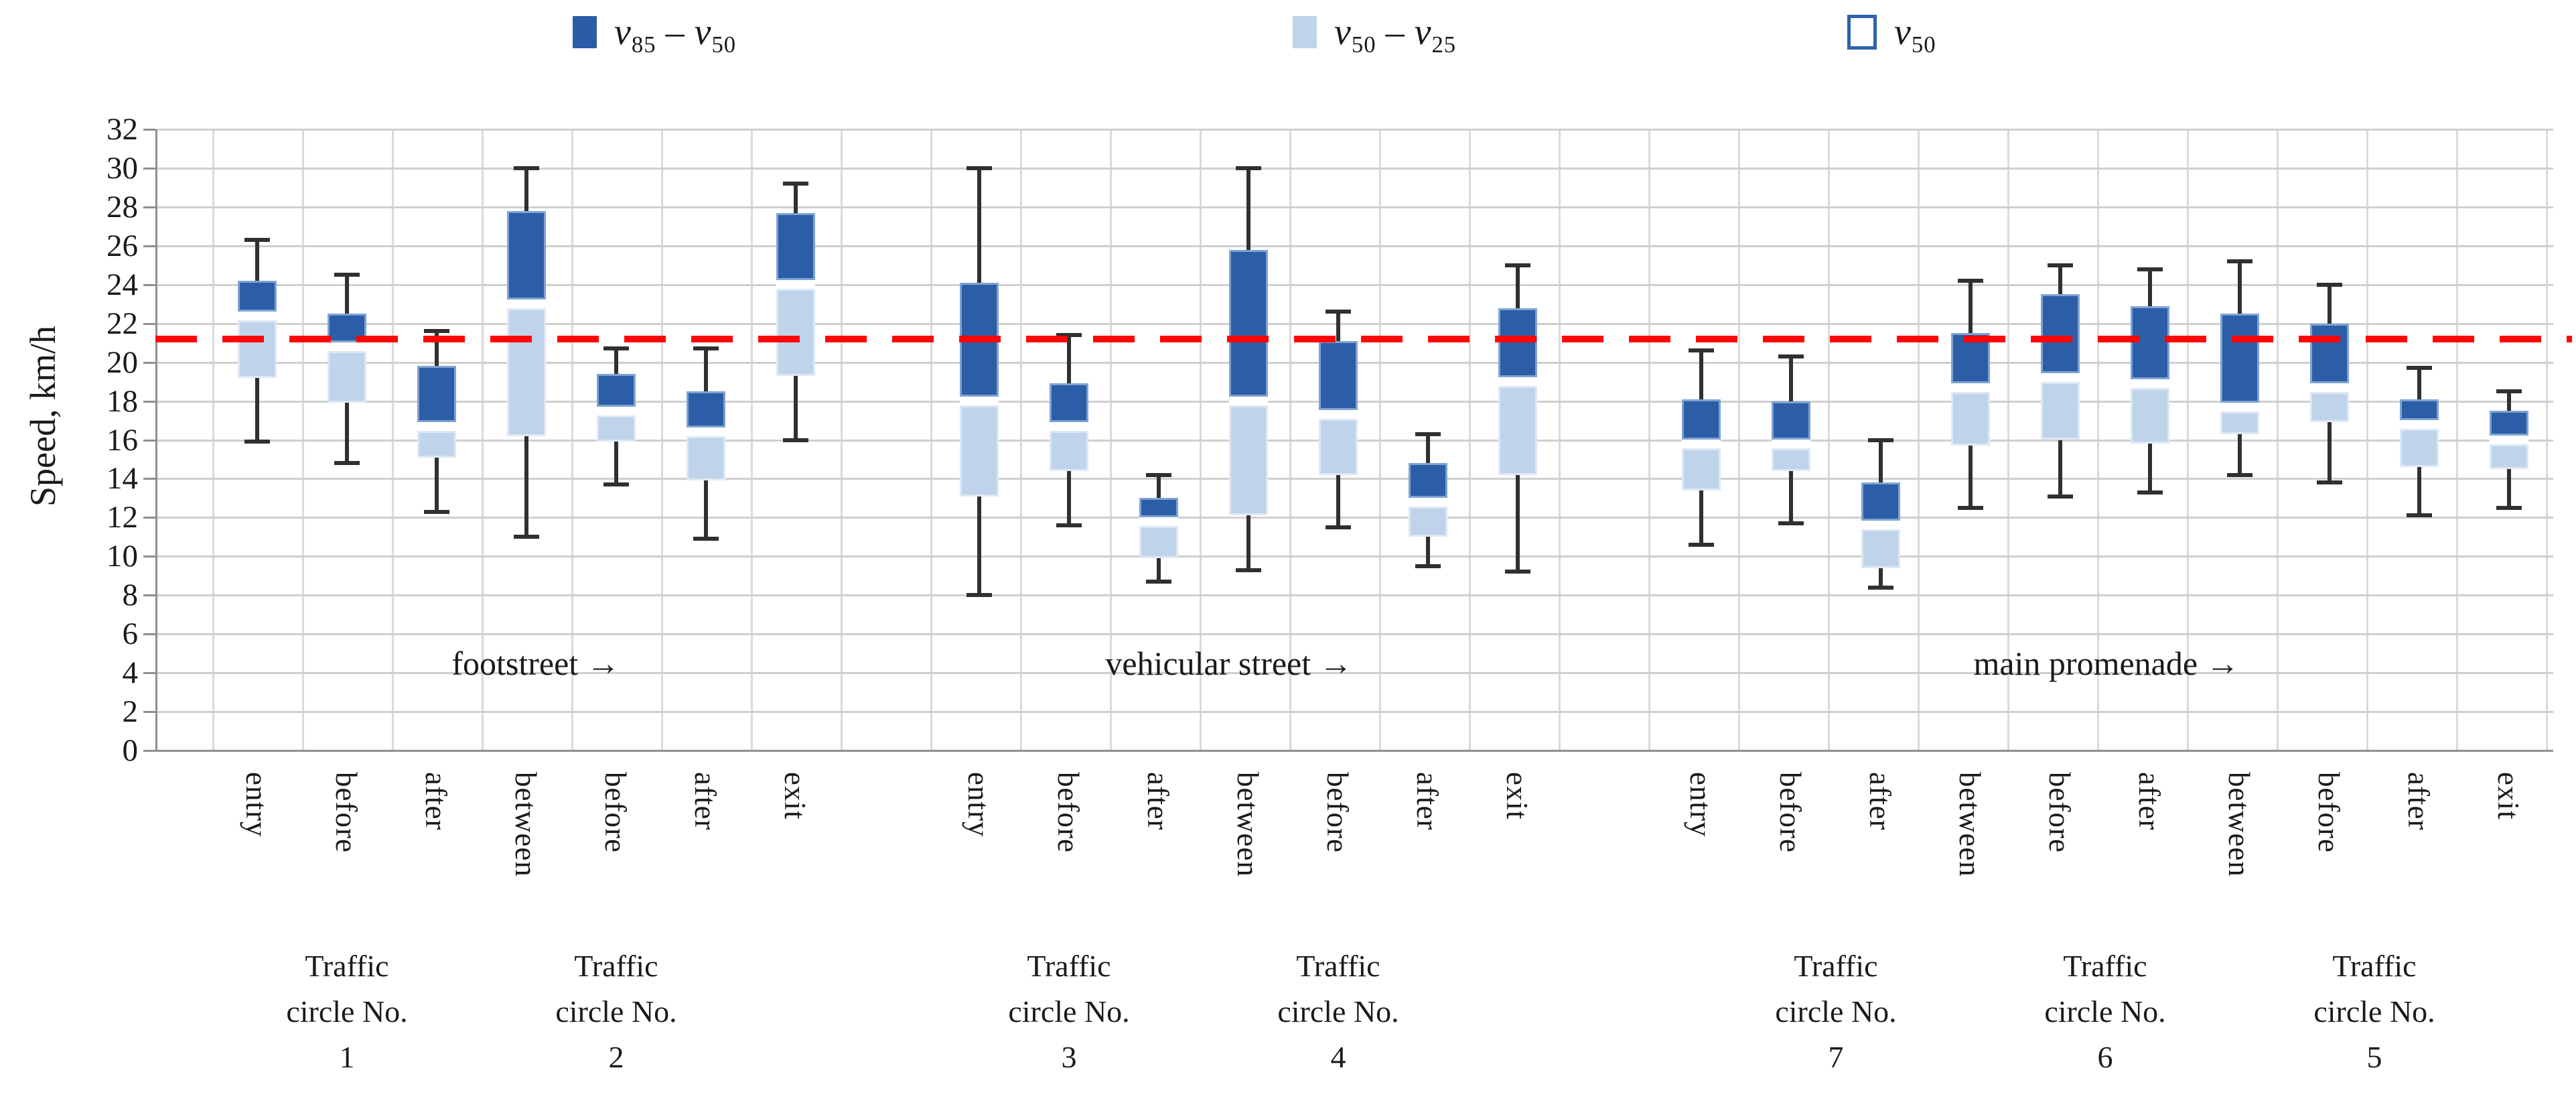 This screenshot has width=2576, height=1119. I want to click on category-label: between, so click(2239, 825).